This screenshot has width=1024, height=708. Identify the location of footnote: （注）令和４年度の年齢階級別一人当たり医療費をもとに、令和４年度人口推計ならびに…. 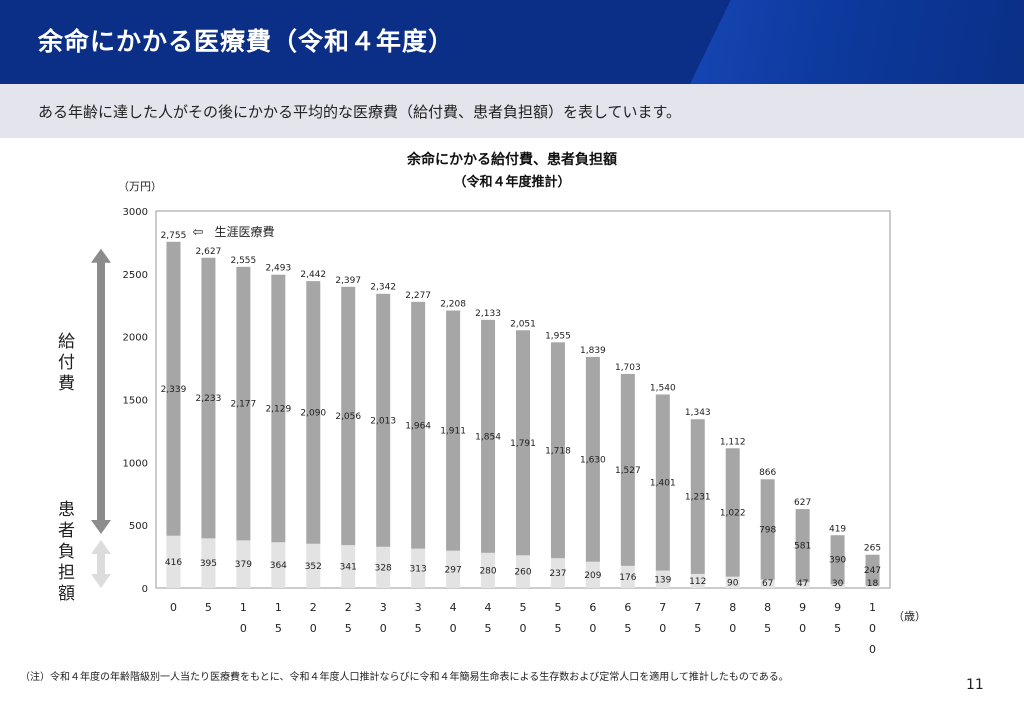
(404, 677).